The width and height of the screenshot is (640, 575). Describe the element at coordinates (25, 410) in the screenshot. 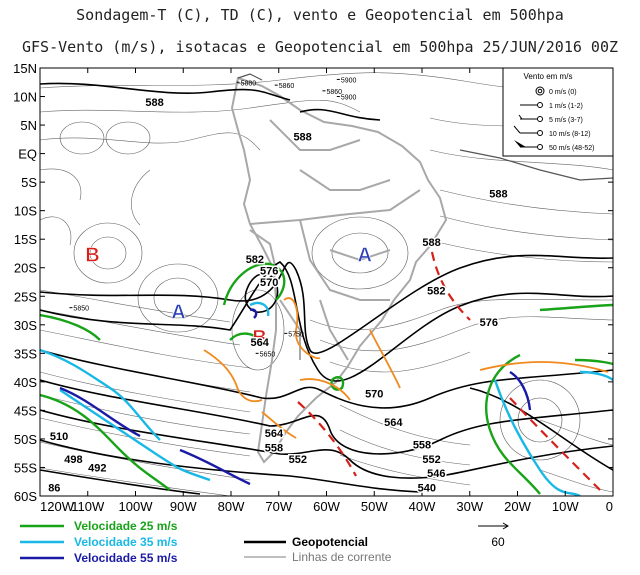

I see `lat-label: 45S` at that location.